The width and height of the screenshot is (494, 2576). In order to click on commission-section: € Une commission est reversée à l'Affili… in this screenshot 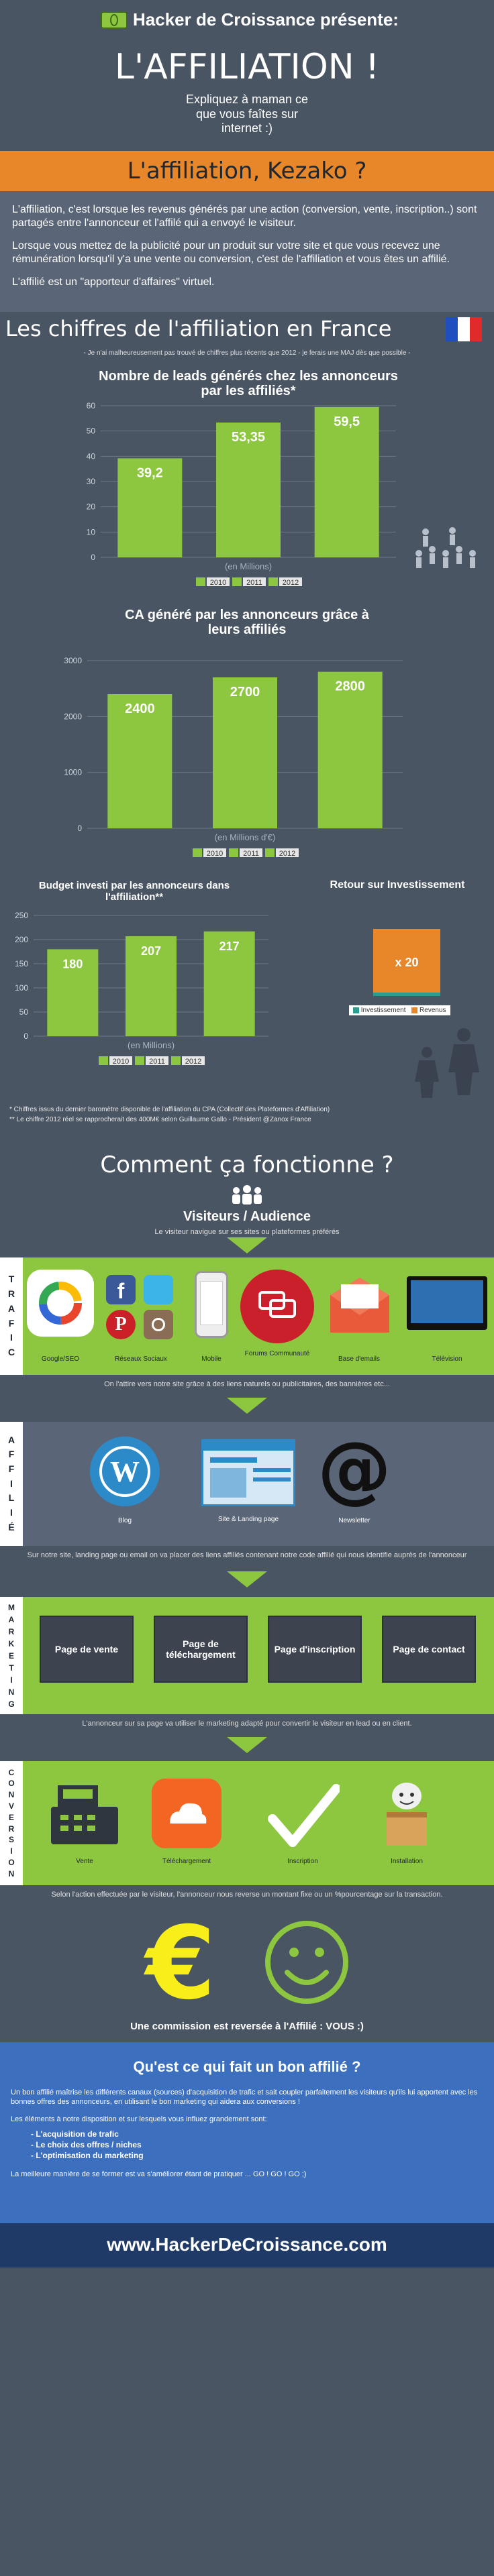, I will do `click(247, 1975)`.